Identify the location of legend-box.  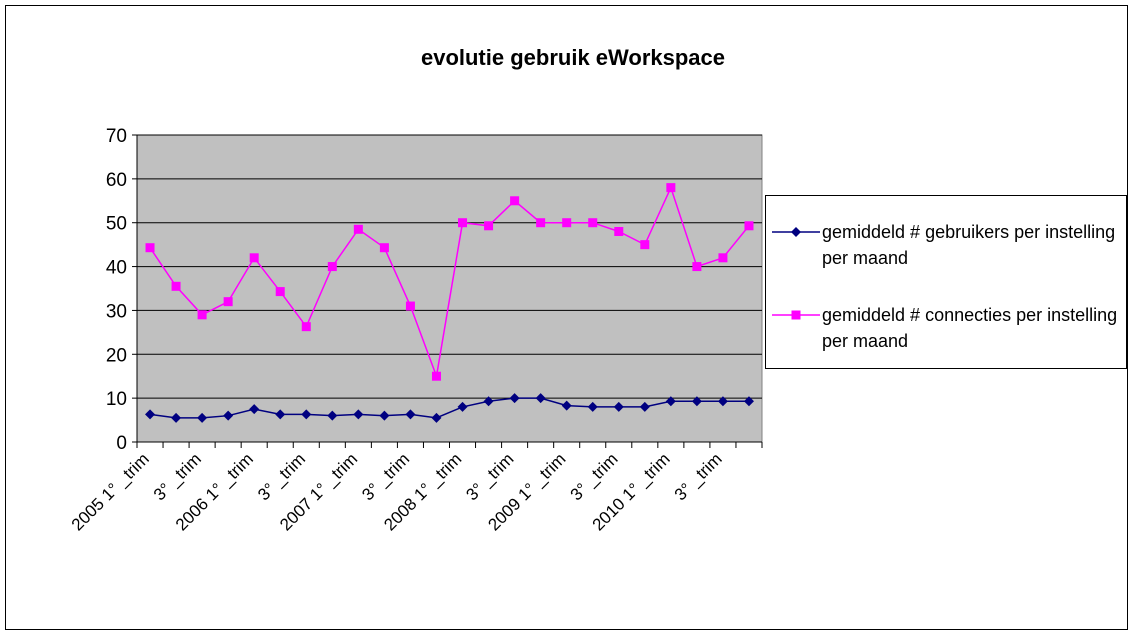
(946, 282).